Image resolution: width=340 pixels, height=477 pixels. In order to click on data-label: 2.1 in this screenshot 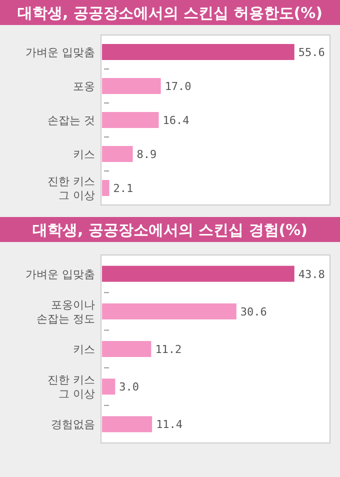, I will do `click(123, 188)`.